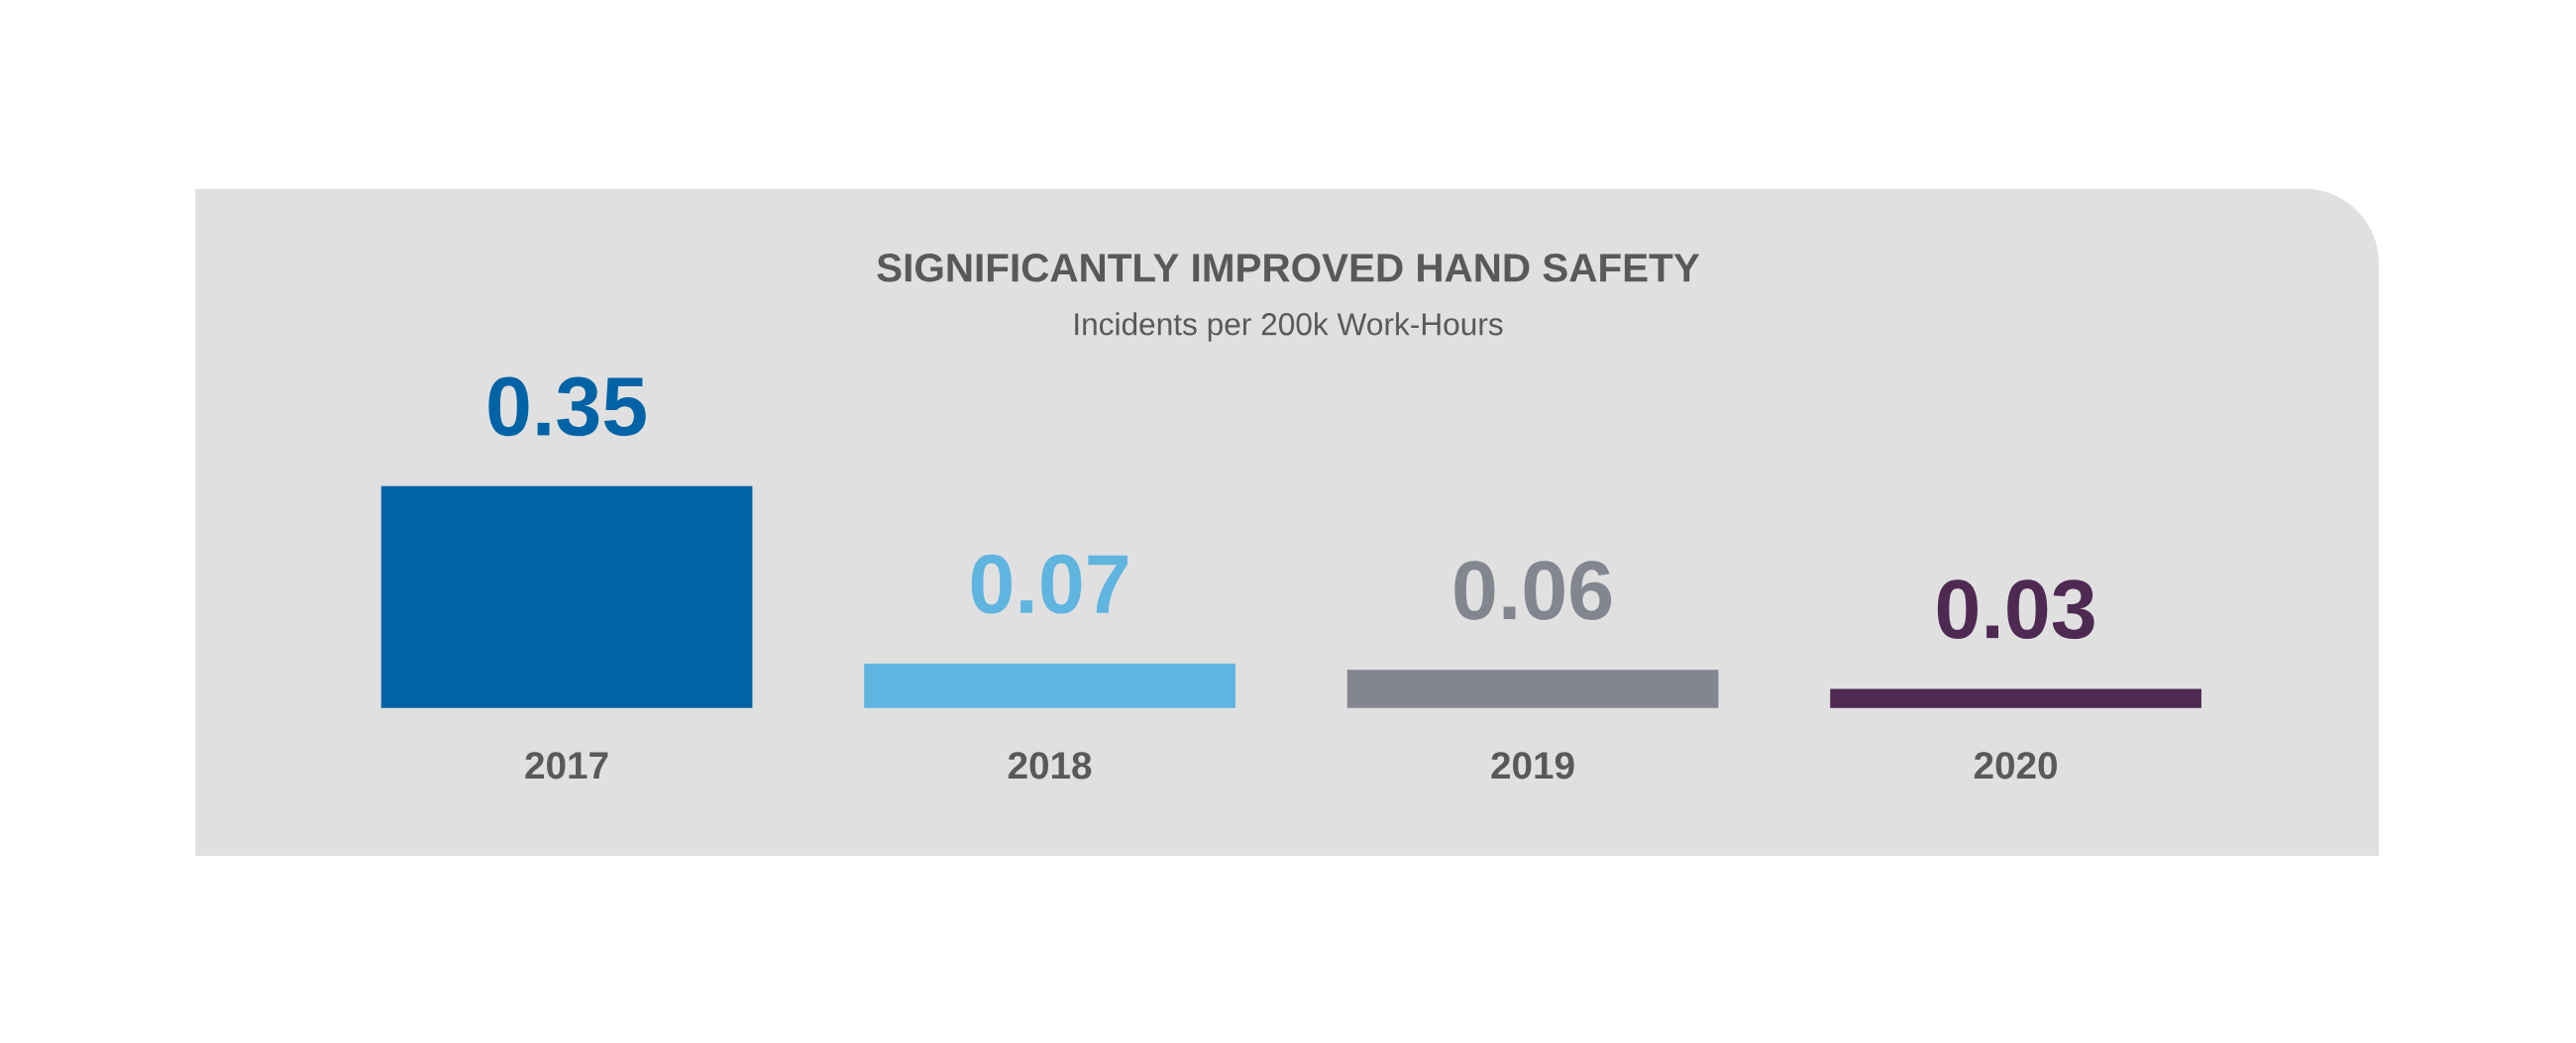  What do you see at coordinates (2015, 609) in the screenshot?
I see `data-label: 0.03` at bounding box center [2015, 609].